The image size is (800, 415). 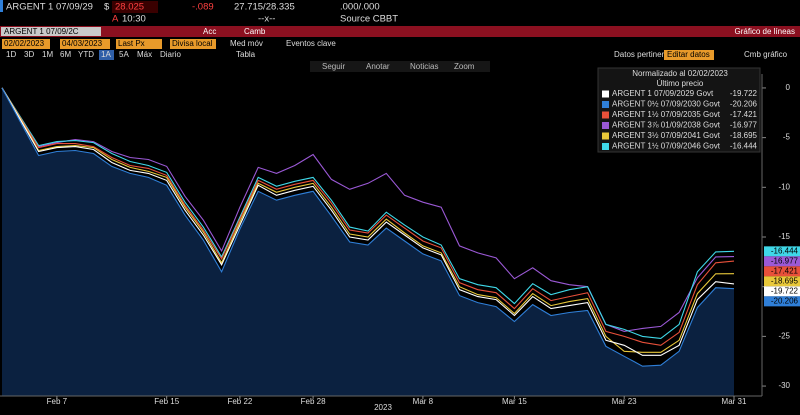 What do you see at coordinates (131, 43) in the screenshot?
I see `field: Last Px` at bounding box center [131, 43].